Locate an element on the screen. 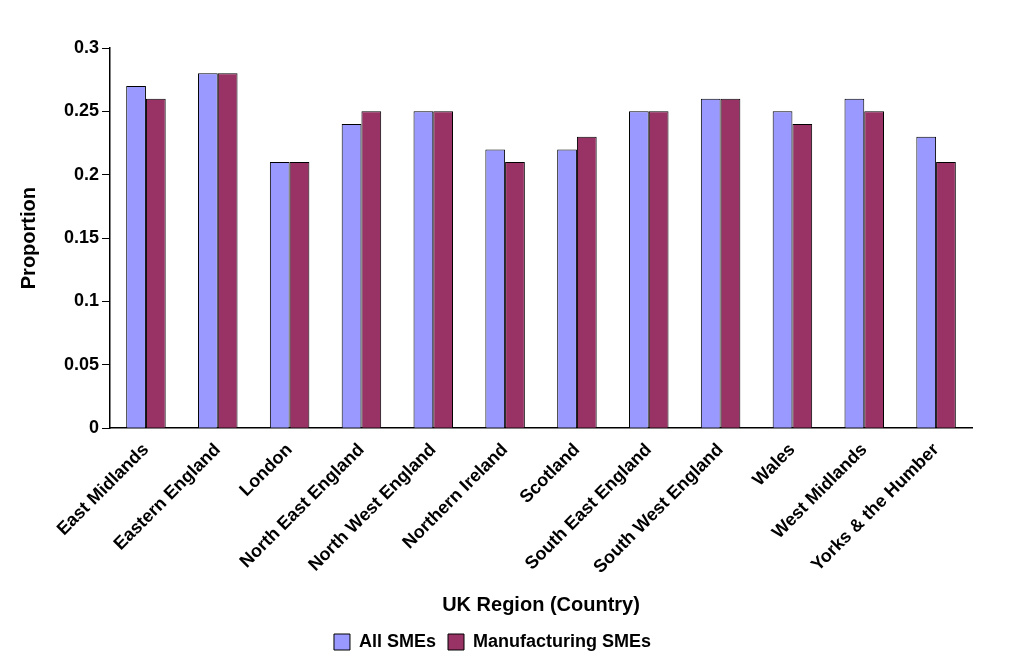  y-tick-label: 0 is located at coordinates (94, 427).